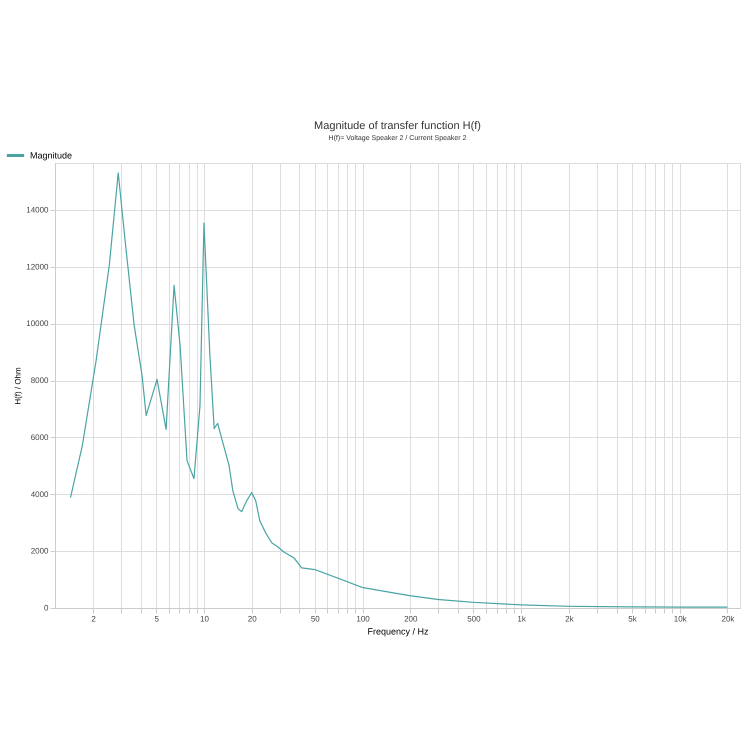  What do you see at coordinates (253, 619) in the screenshot?
I see `x-tick-label: 20` at bounding box center [253, 619].